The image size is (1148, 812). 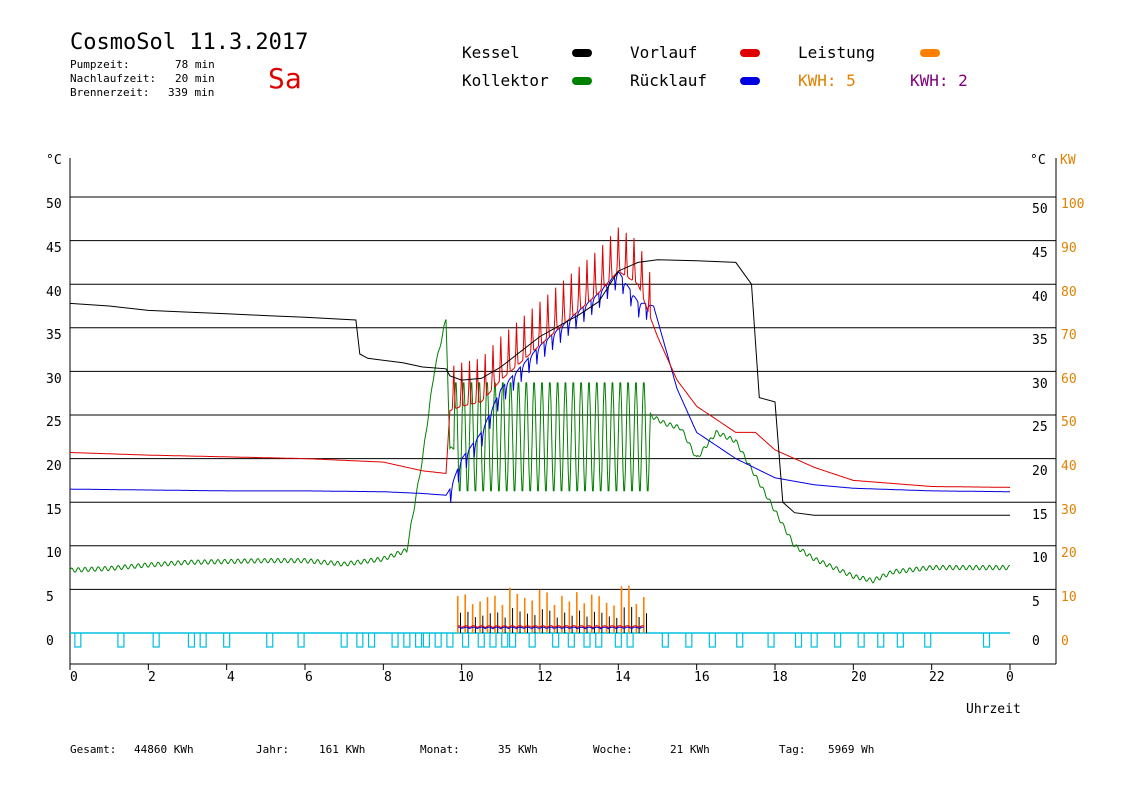 What do you see at coordinates (1040, 558) in the screenshot?
I see `y-tick-right: 10` at bounding box center [1040, 558].